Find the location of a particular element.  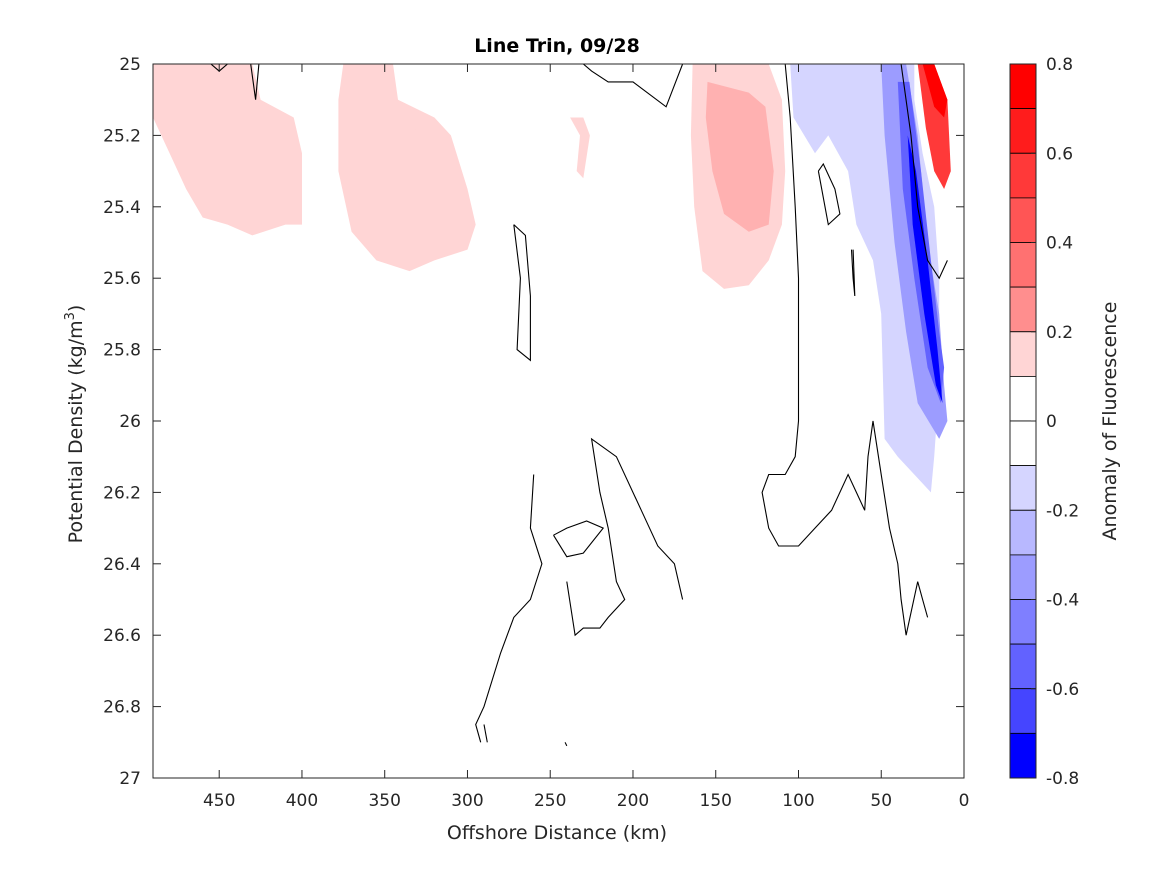

y-tick-label: 26.6 is located at coordinates (122, 636).